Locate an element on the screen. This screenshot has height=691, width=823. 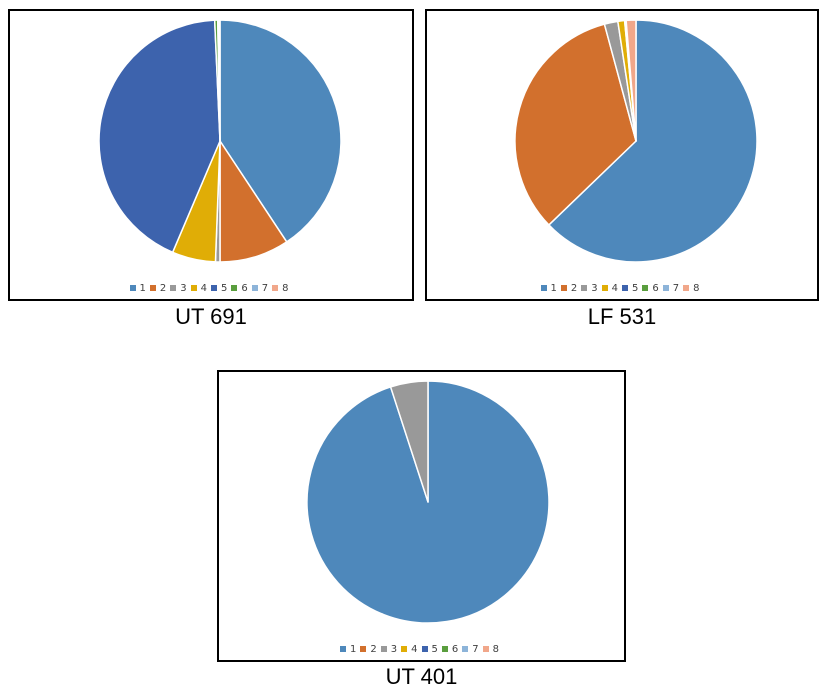
chart-caption: UT 401 is located at coordinates (421, 676).